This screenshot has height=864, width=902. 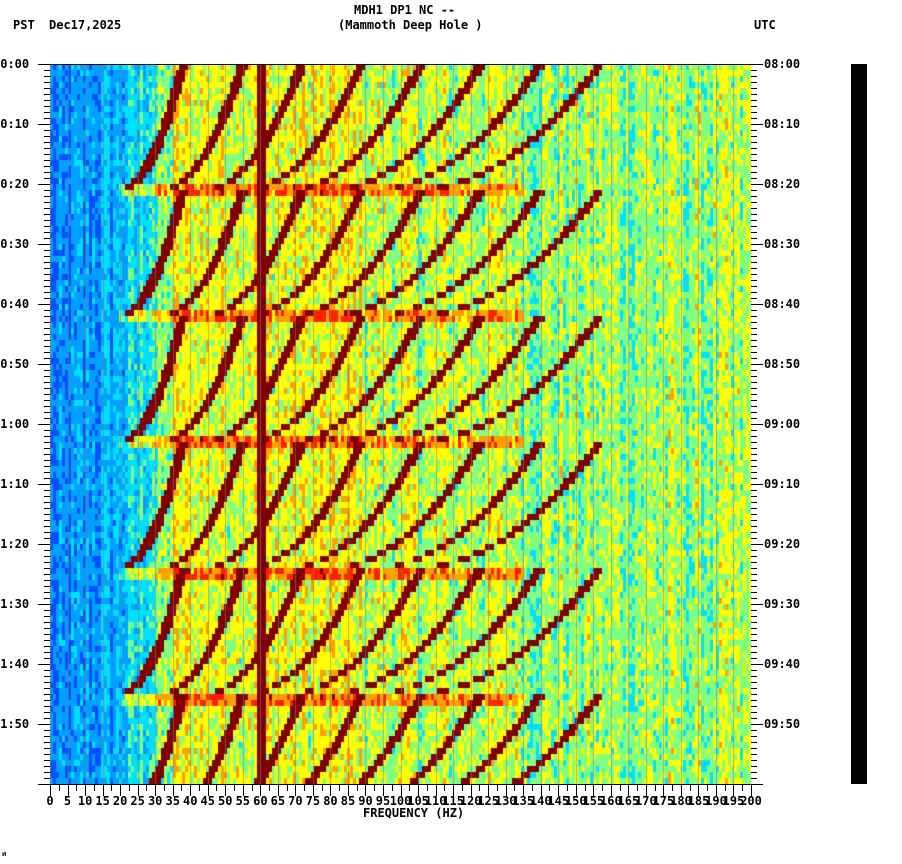 What do you see at coordinates (85, 801) in the screenshot?
I see `x-tick-label: 10` at bounding box center [85, 801].